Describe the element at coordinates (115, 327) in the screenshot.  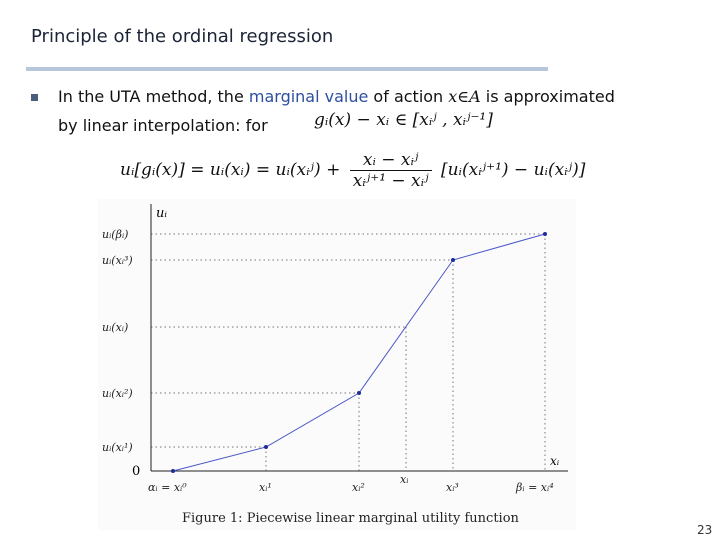
I see `y-tick-x: uᵢ(xᵢ)` at that location.